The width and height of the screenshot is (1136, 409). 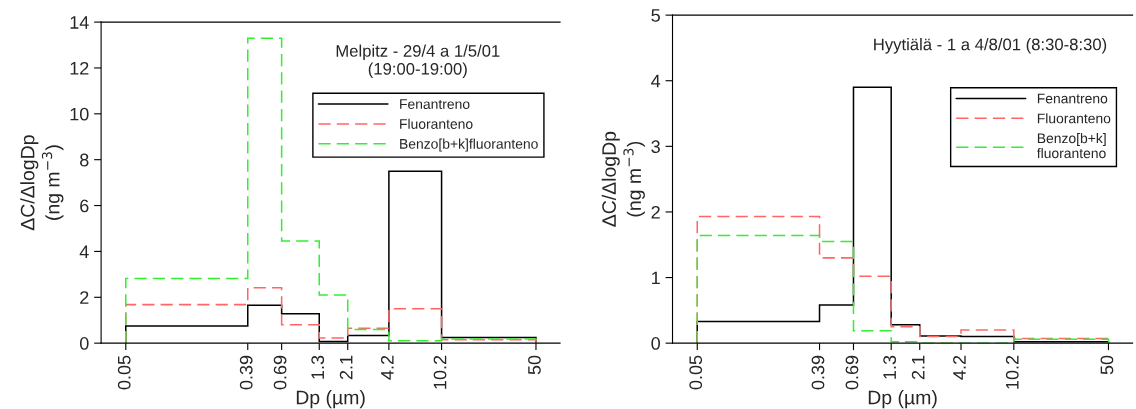 I want to click on legend-label: Benzo[b+k]fluoranteno, so click(x=469, y=145).